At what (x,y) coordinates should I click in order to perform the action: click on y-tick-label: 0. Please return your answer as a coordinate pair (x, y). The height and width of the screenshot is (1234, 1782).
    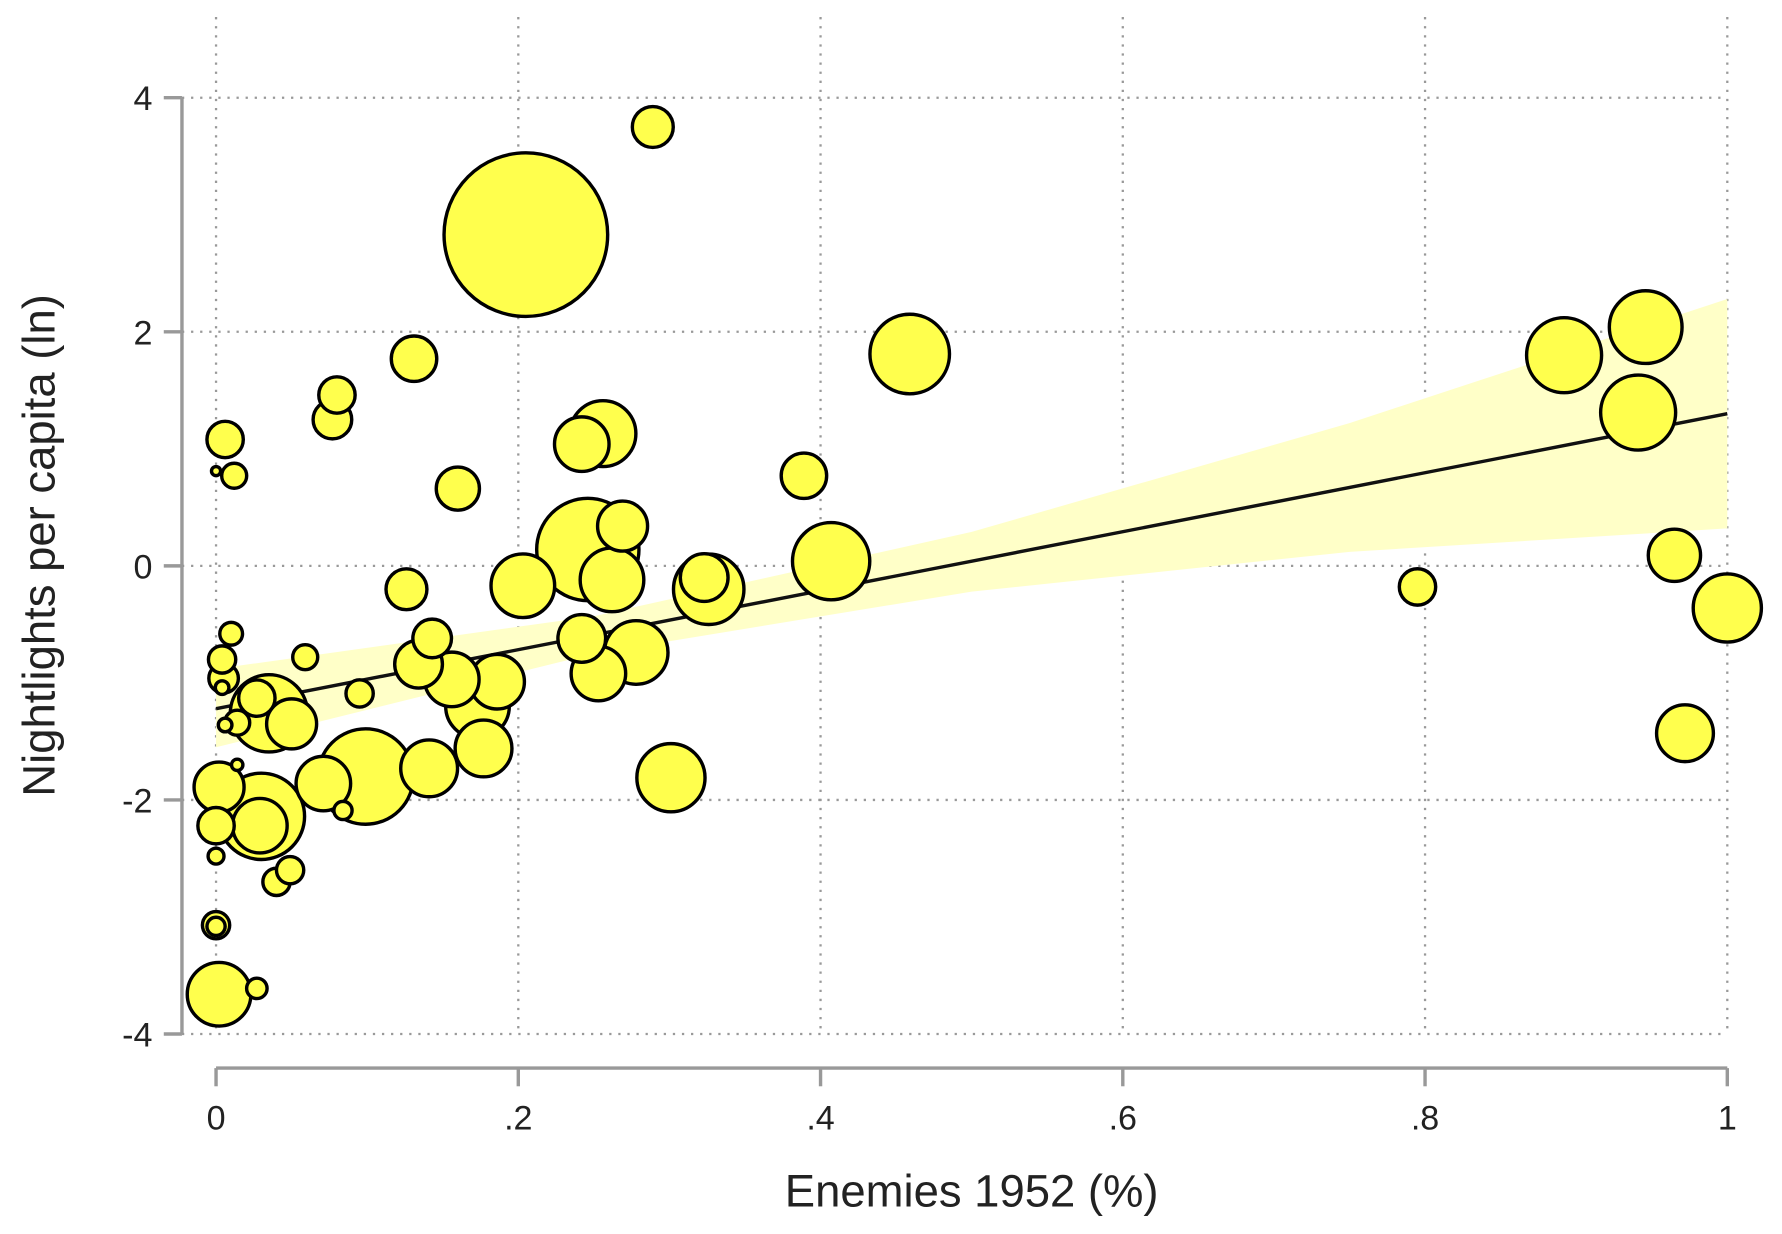
    Looking at the image, I should click on (142, 567).